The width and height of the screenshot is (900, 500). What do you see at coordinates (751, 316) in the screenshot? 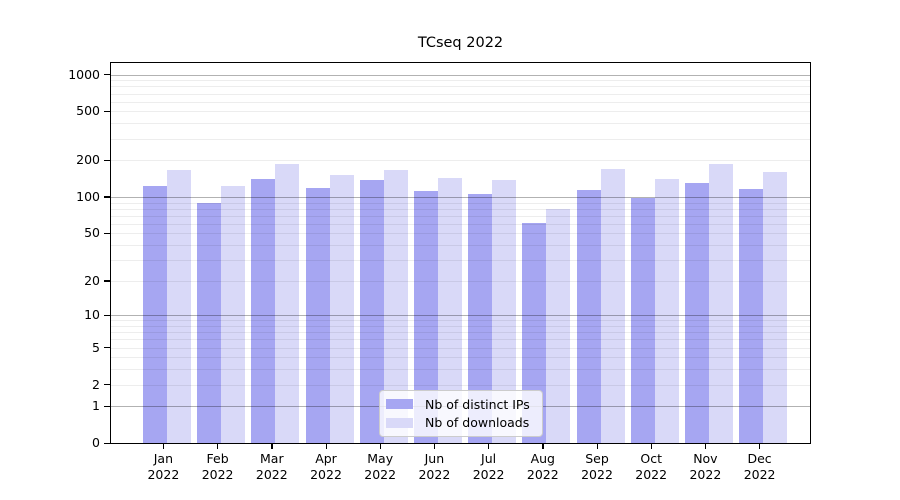
I see `bar-ips-dec` at bounding box center [751, 316].